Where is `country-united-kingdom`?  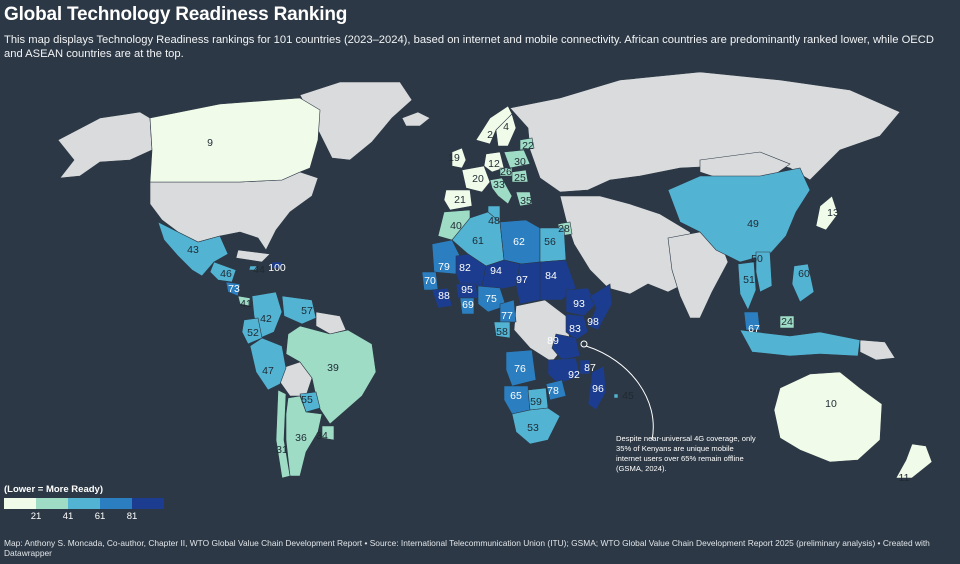
country-united-kingdom is located at coordinates (459, 158).